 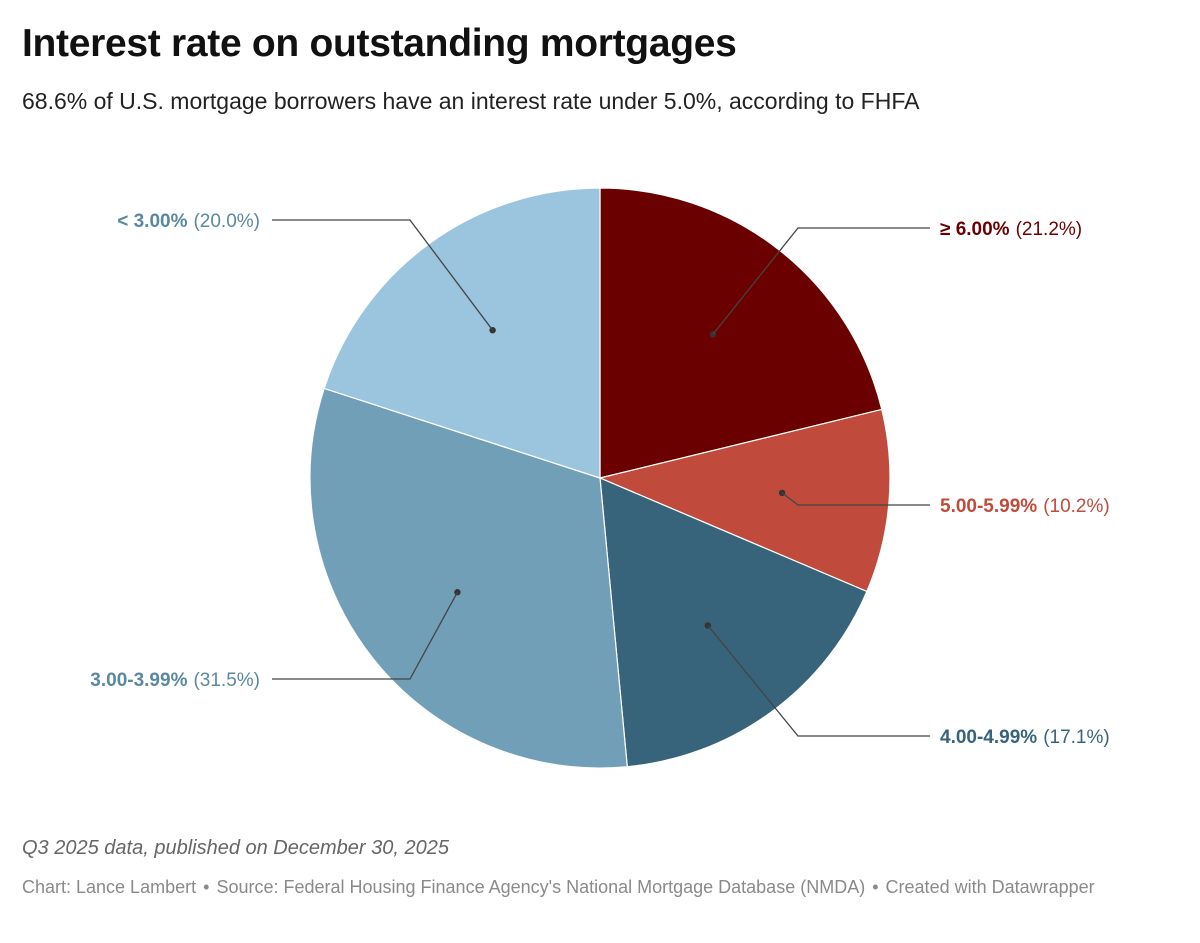 I want to click on slice-label-4-00-4-99: 4.00-4.99% (17.1%), so click(x=1025, y=737).